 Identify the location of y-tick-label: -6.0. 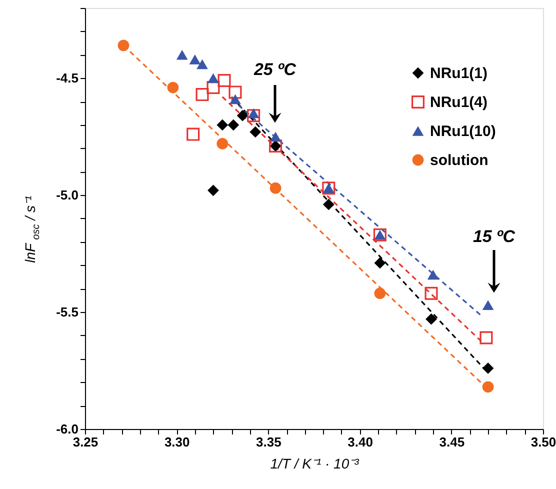
(67, 429).